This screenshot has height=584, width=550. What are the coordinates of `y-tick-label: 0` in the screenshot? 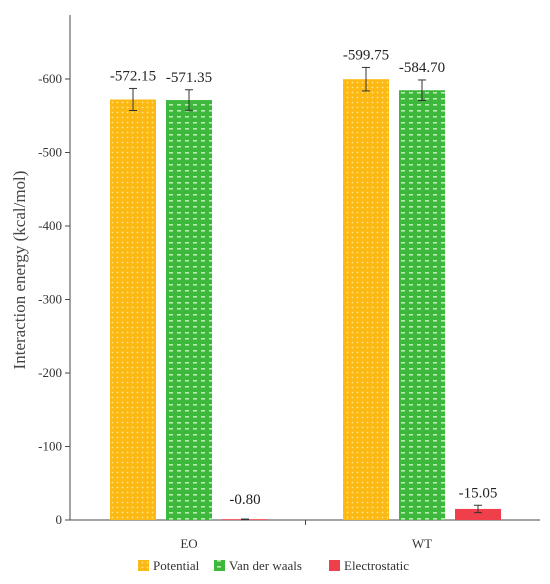 It's located at (59, 519).